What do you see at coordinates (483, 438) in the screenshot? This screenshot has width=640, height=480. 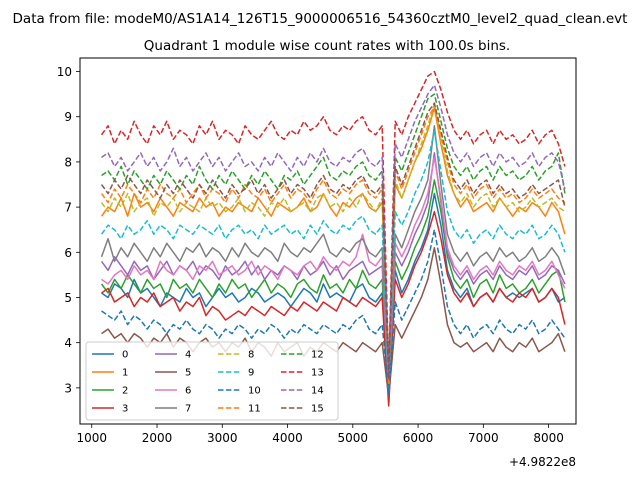 I see `x-tick-label: 7000` at bounding box center [483, 438].